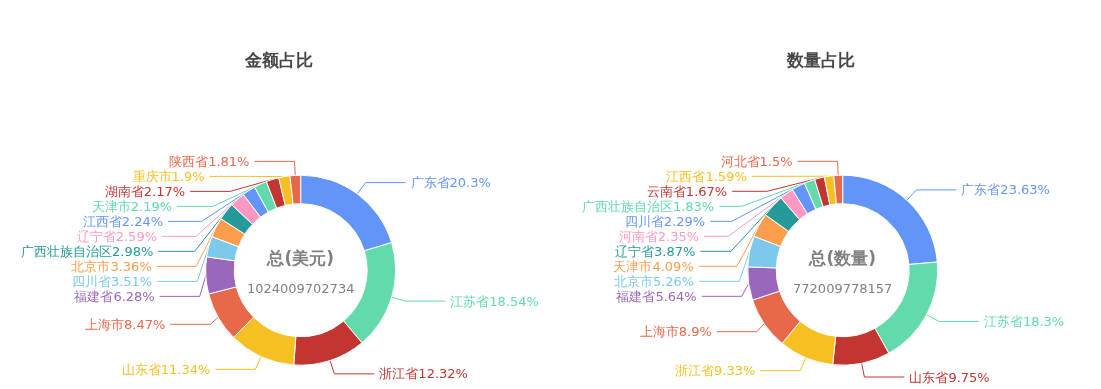 The image size is (1101, 389). I want to click on slice-label: 北京市3.36%, so click(111, 266).